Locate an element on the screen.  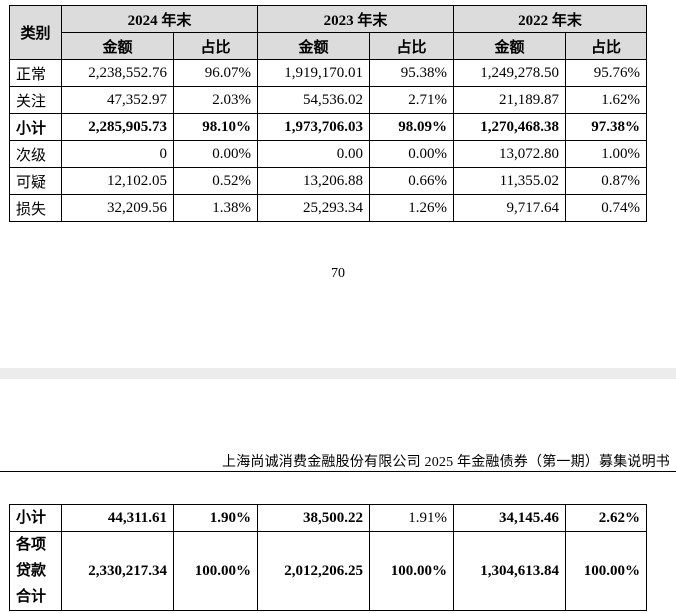
amount-cell: 2,330,217.34 is located at coordinates (117, 571).